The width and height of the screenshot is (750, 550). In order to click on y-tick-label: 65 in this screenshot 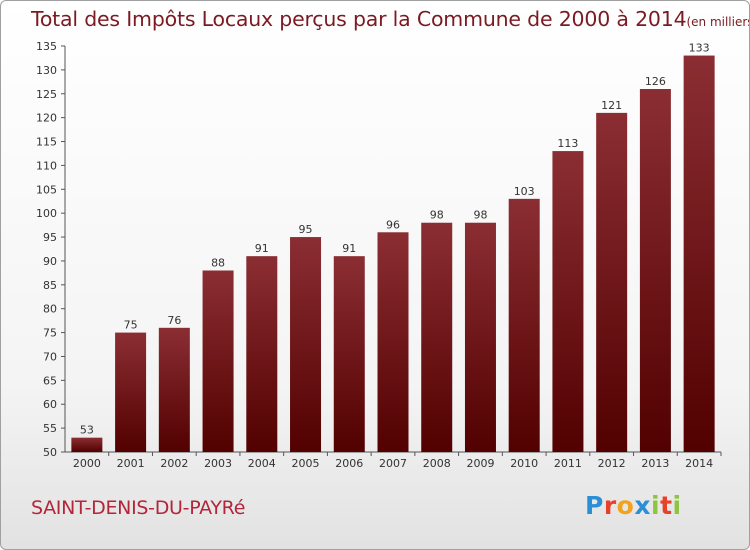, I will do `click(50, 380)`.